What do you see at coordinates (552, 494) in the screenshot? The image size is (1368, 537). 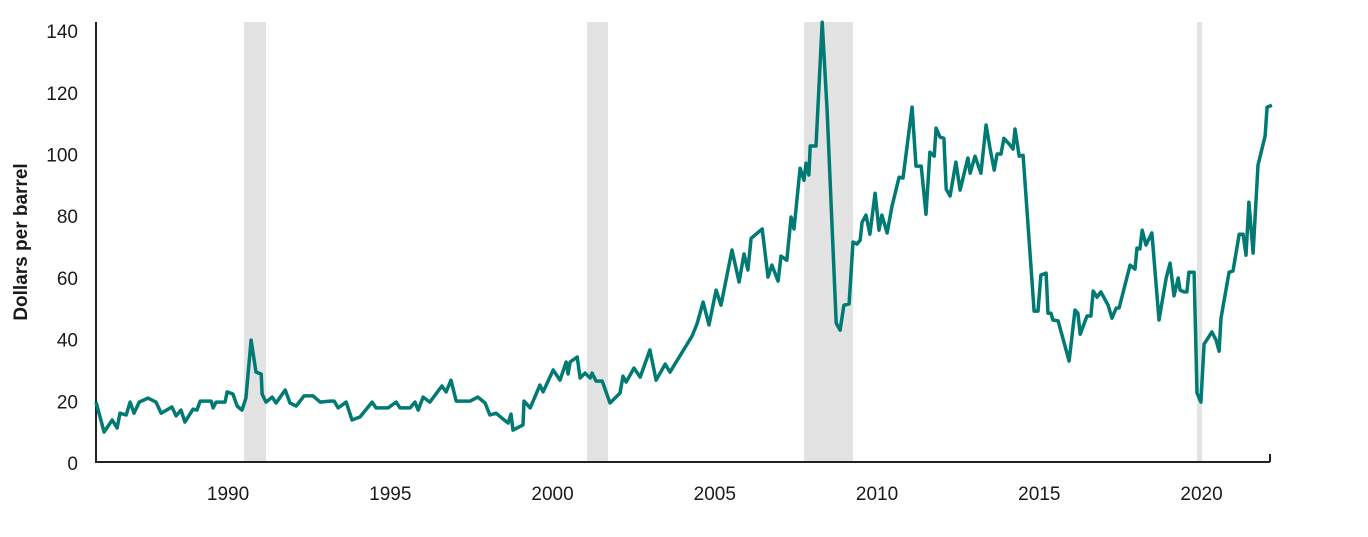 I see `x-tick-label: 2000` at bounding box center [552, 494].